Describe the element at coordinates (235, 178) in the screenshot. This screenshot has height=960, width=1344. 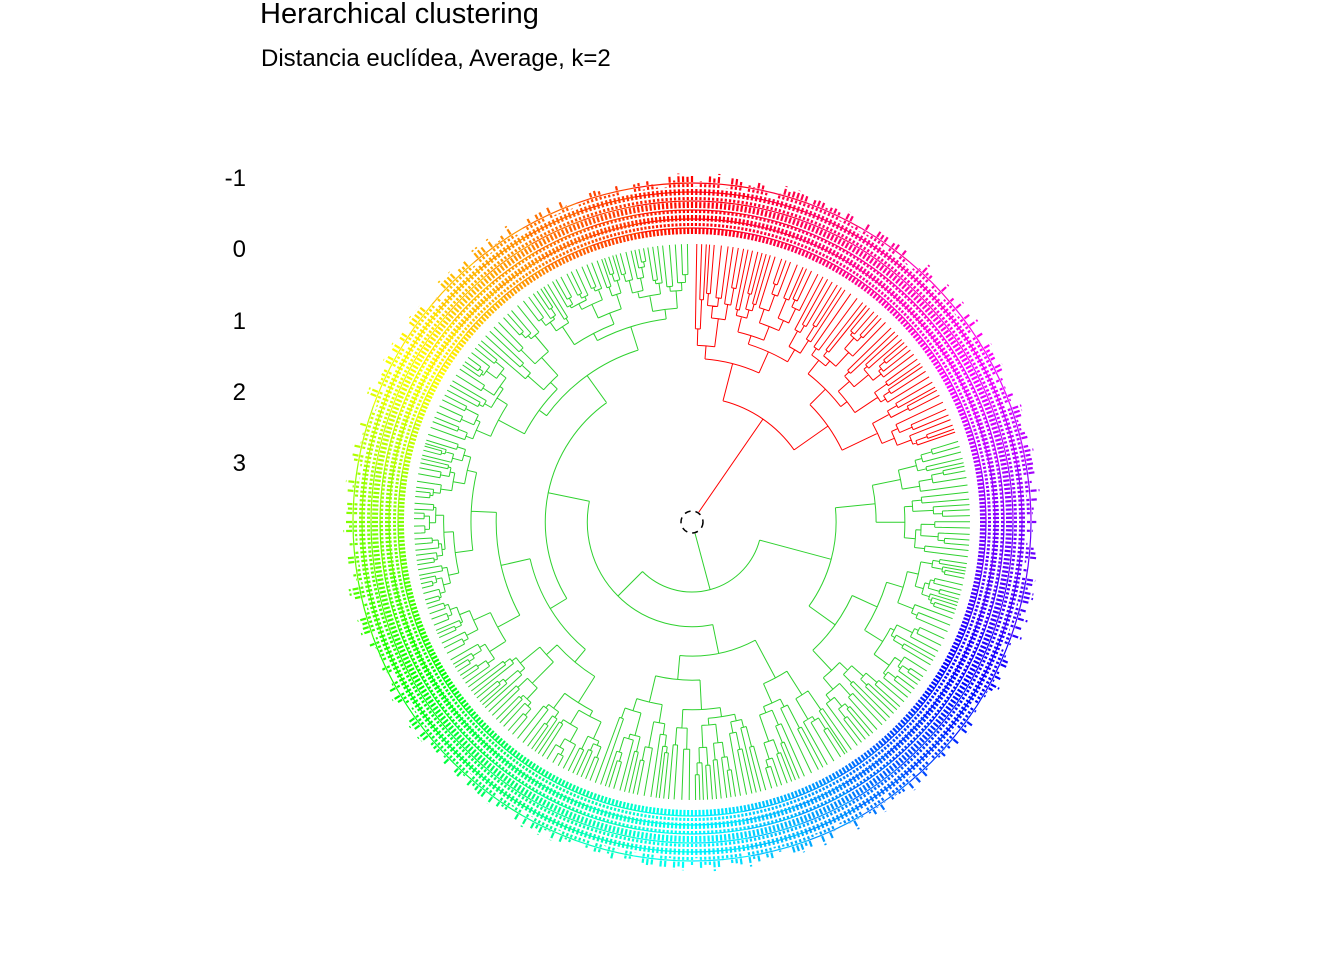
I see `y-tick-label: -1` at that location.